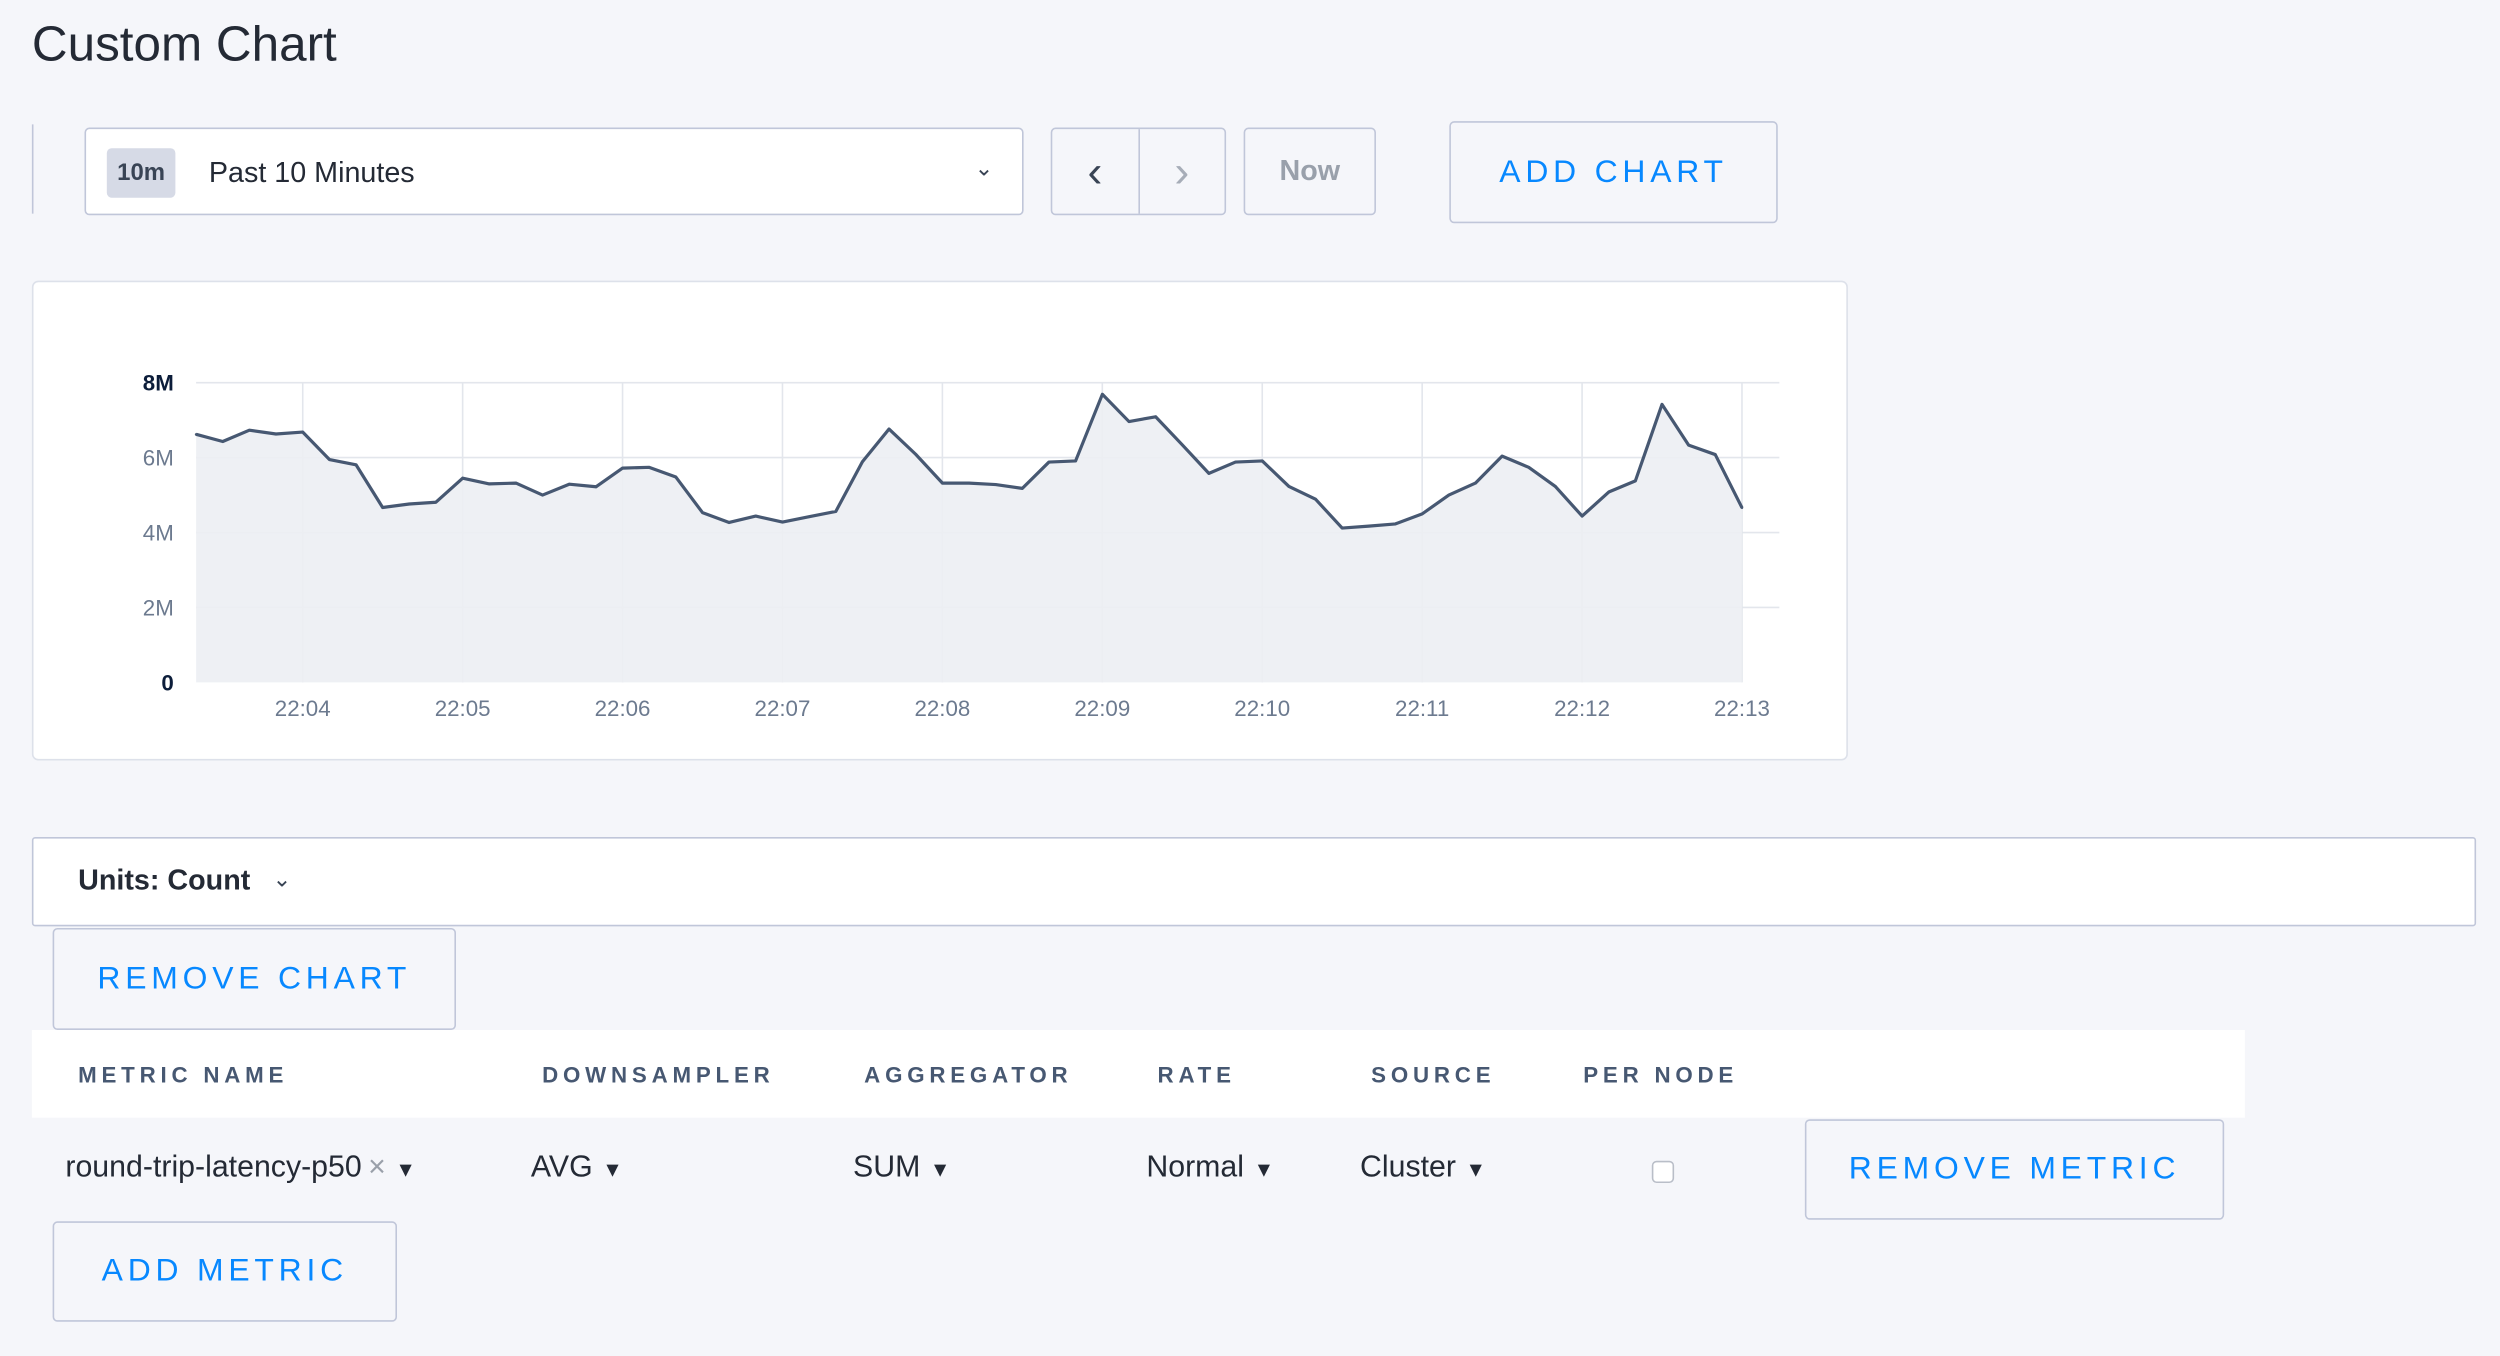  I want to click on remove-chart-button: REMOVE CHART, so click(254, 978).